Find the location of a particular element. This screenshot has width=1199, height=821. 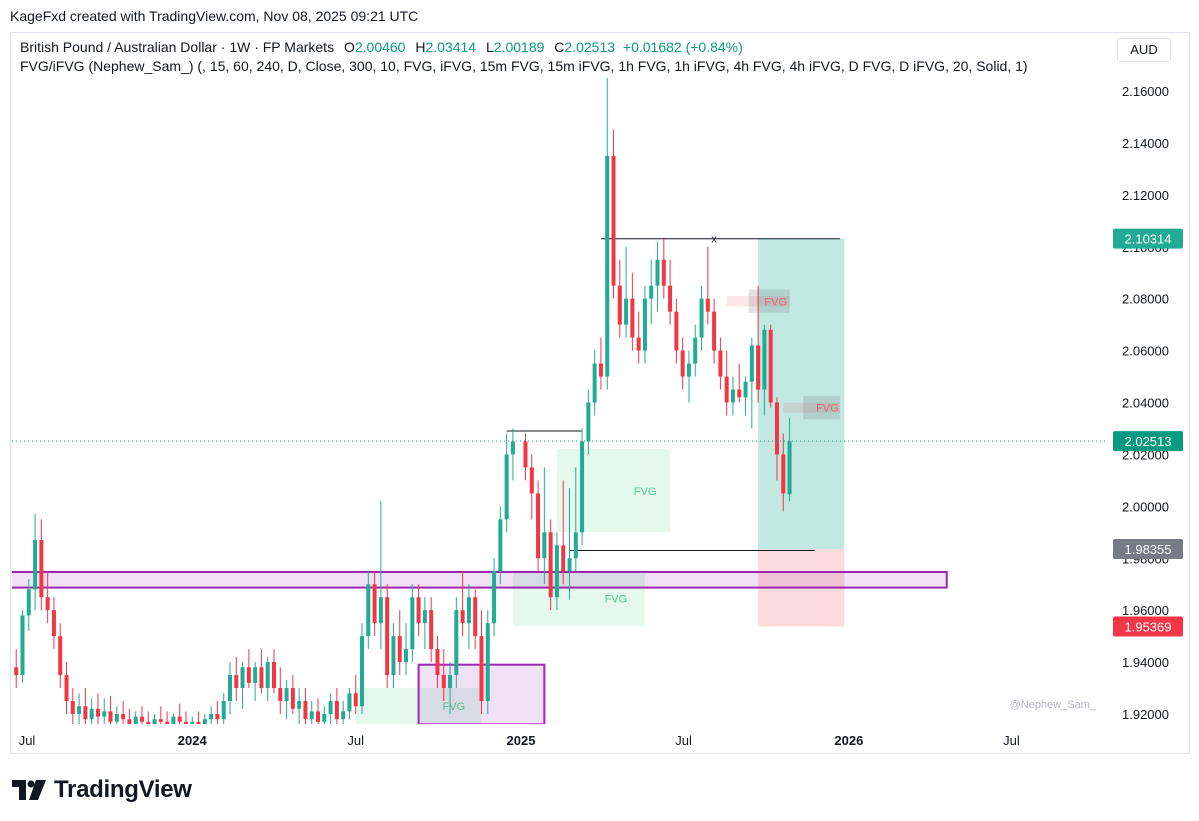

y-tick-label: 2.08000 is located at coordinates (1145, 299).